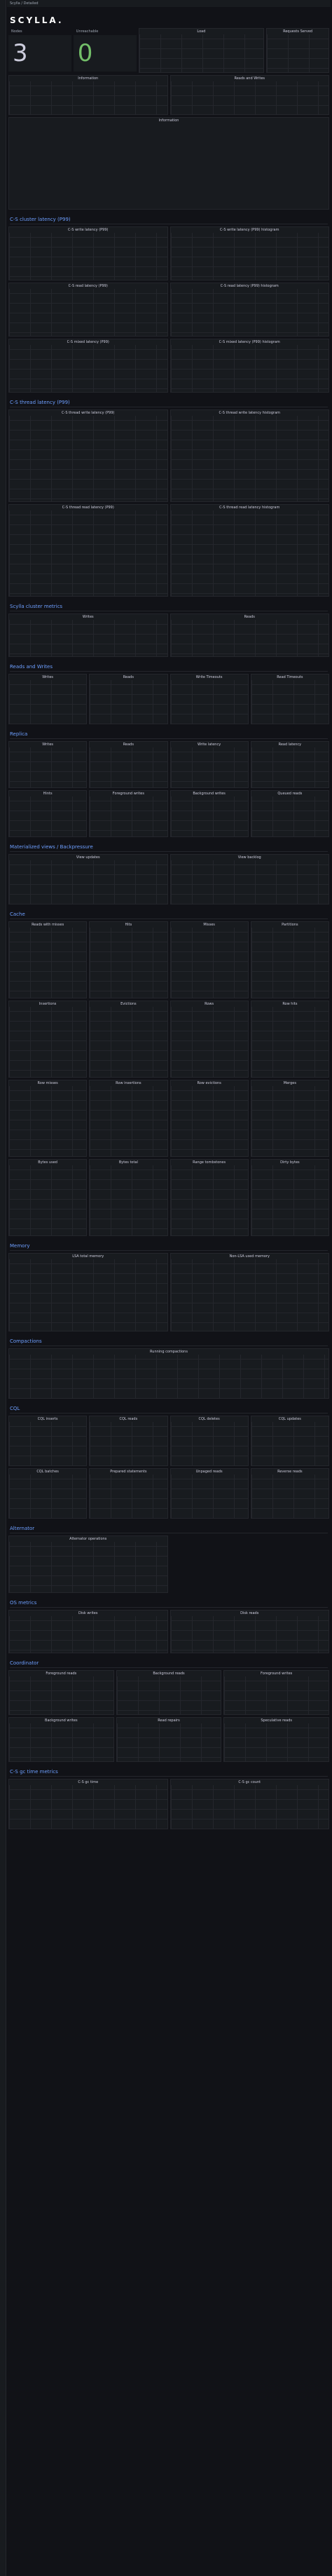  I want to click on breadcrumb: Scylla / Detailed, so click(24, 3).